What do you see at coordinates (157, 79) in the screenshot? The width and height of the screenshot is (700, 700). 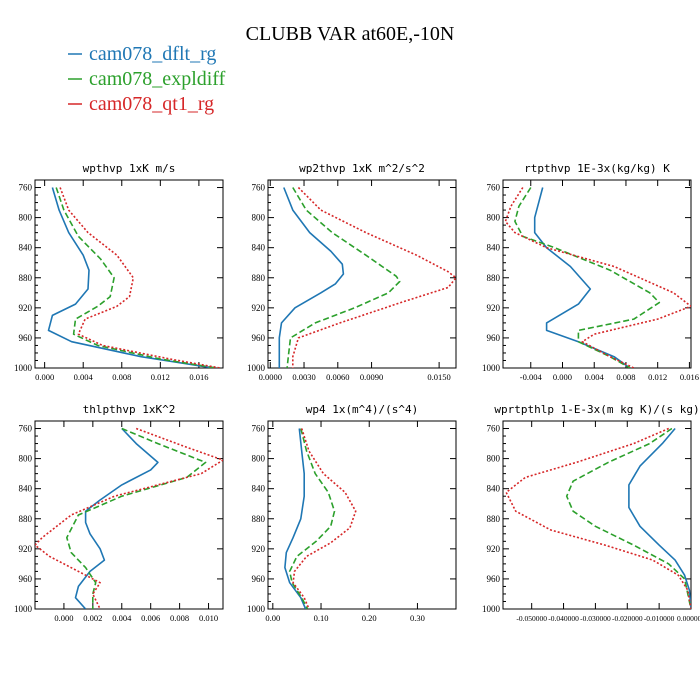 I see `legend-label: cam078_expldiff` at bounding box center [157, 79].